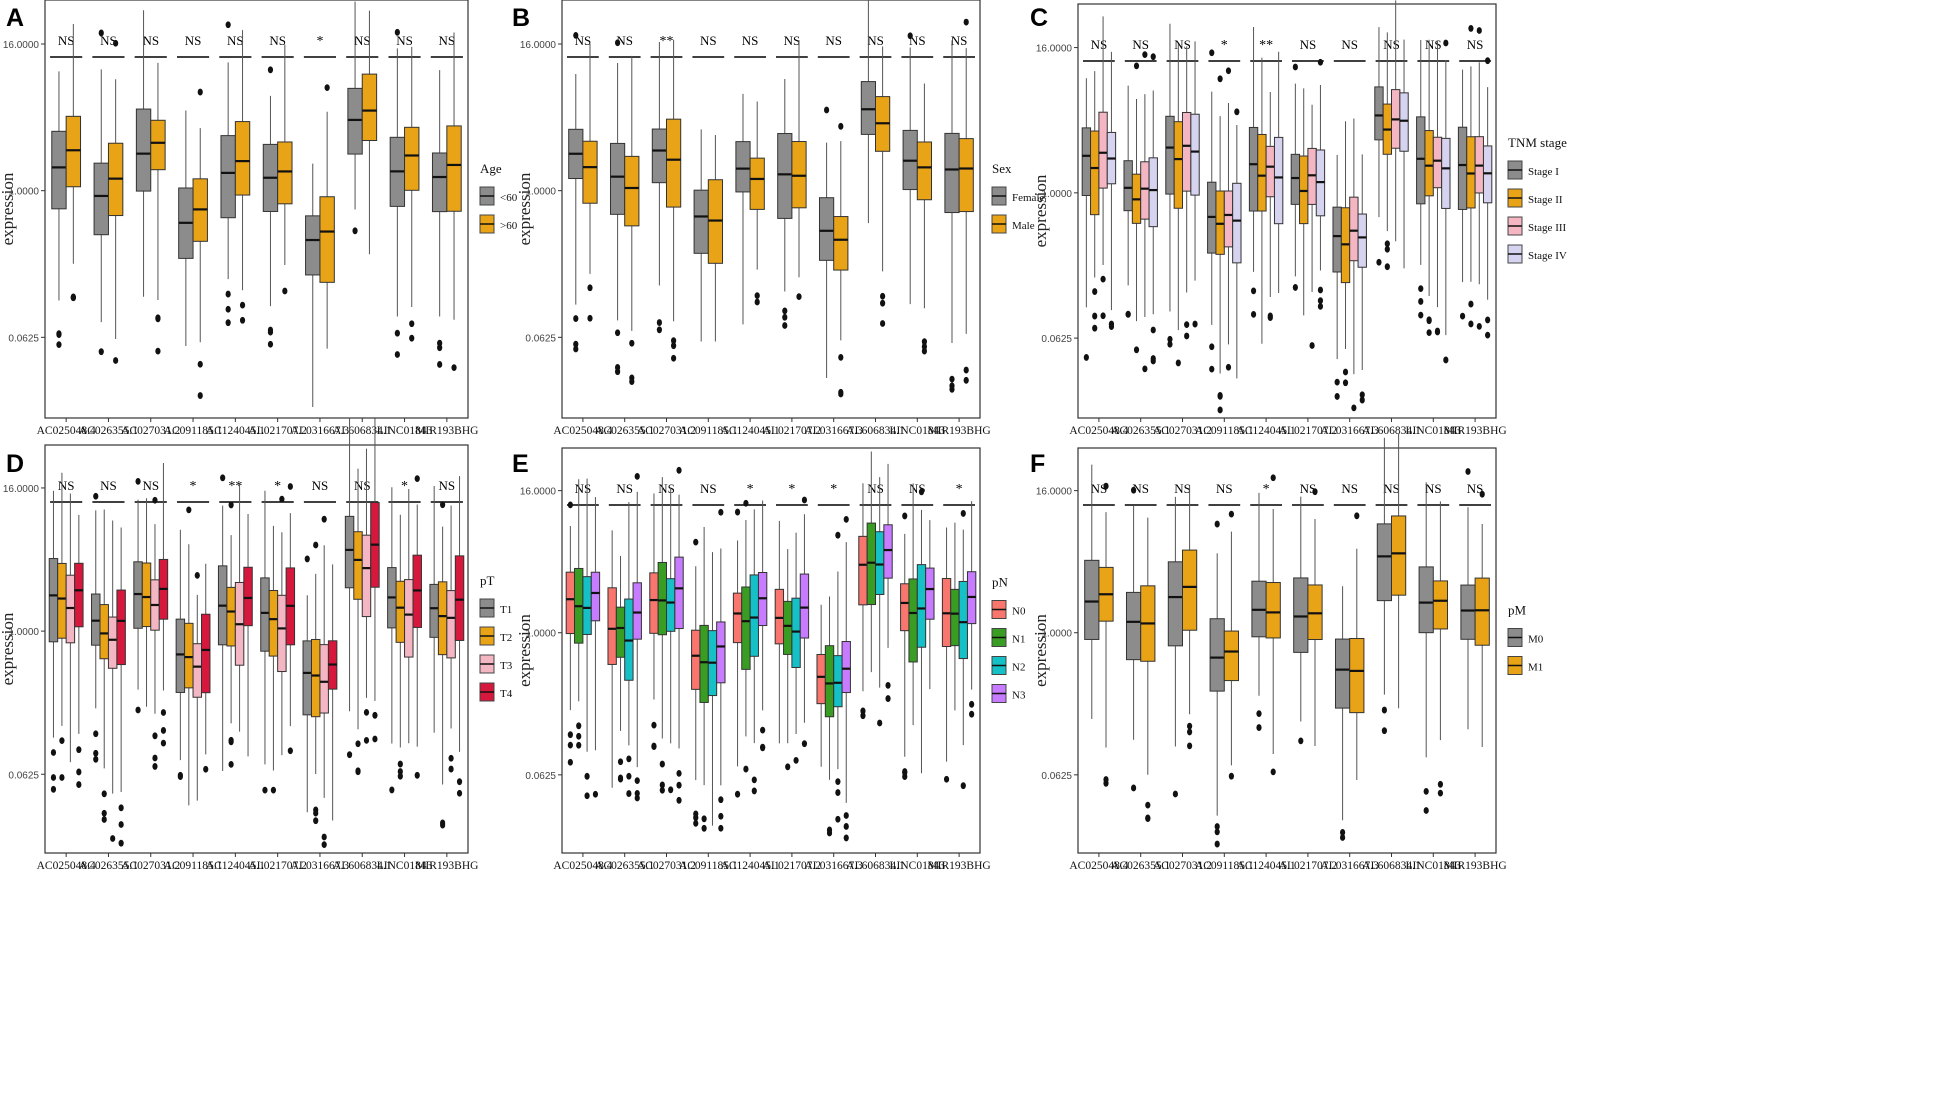 This screenshot has height=1098, width=1955. I want to click on legend-label: Female, so click(1028, 198).